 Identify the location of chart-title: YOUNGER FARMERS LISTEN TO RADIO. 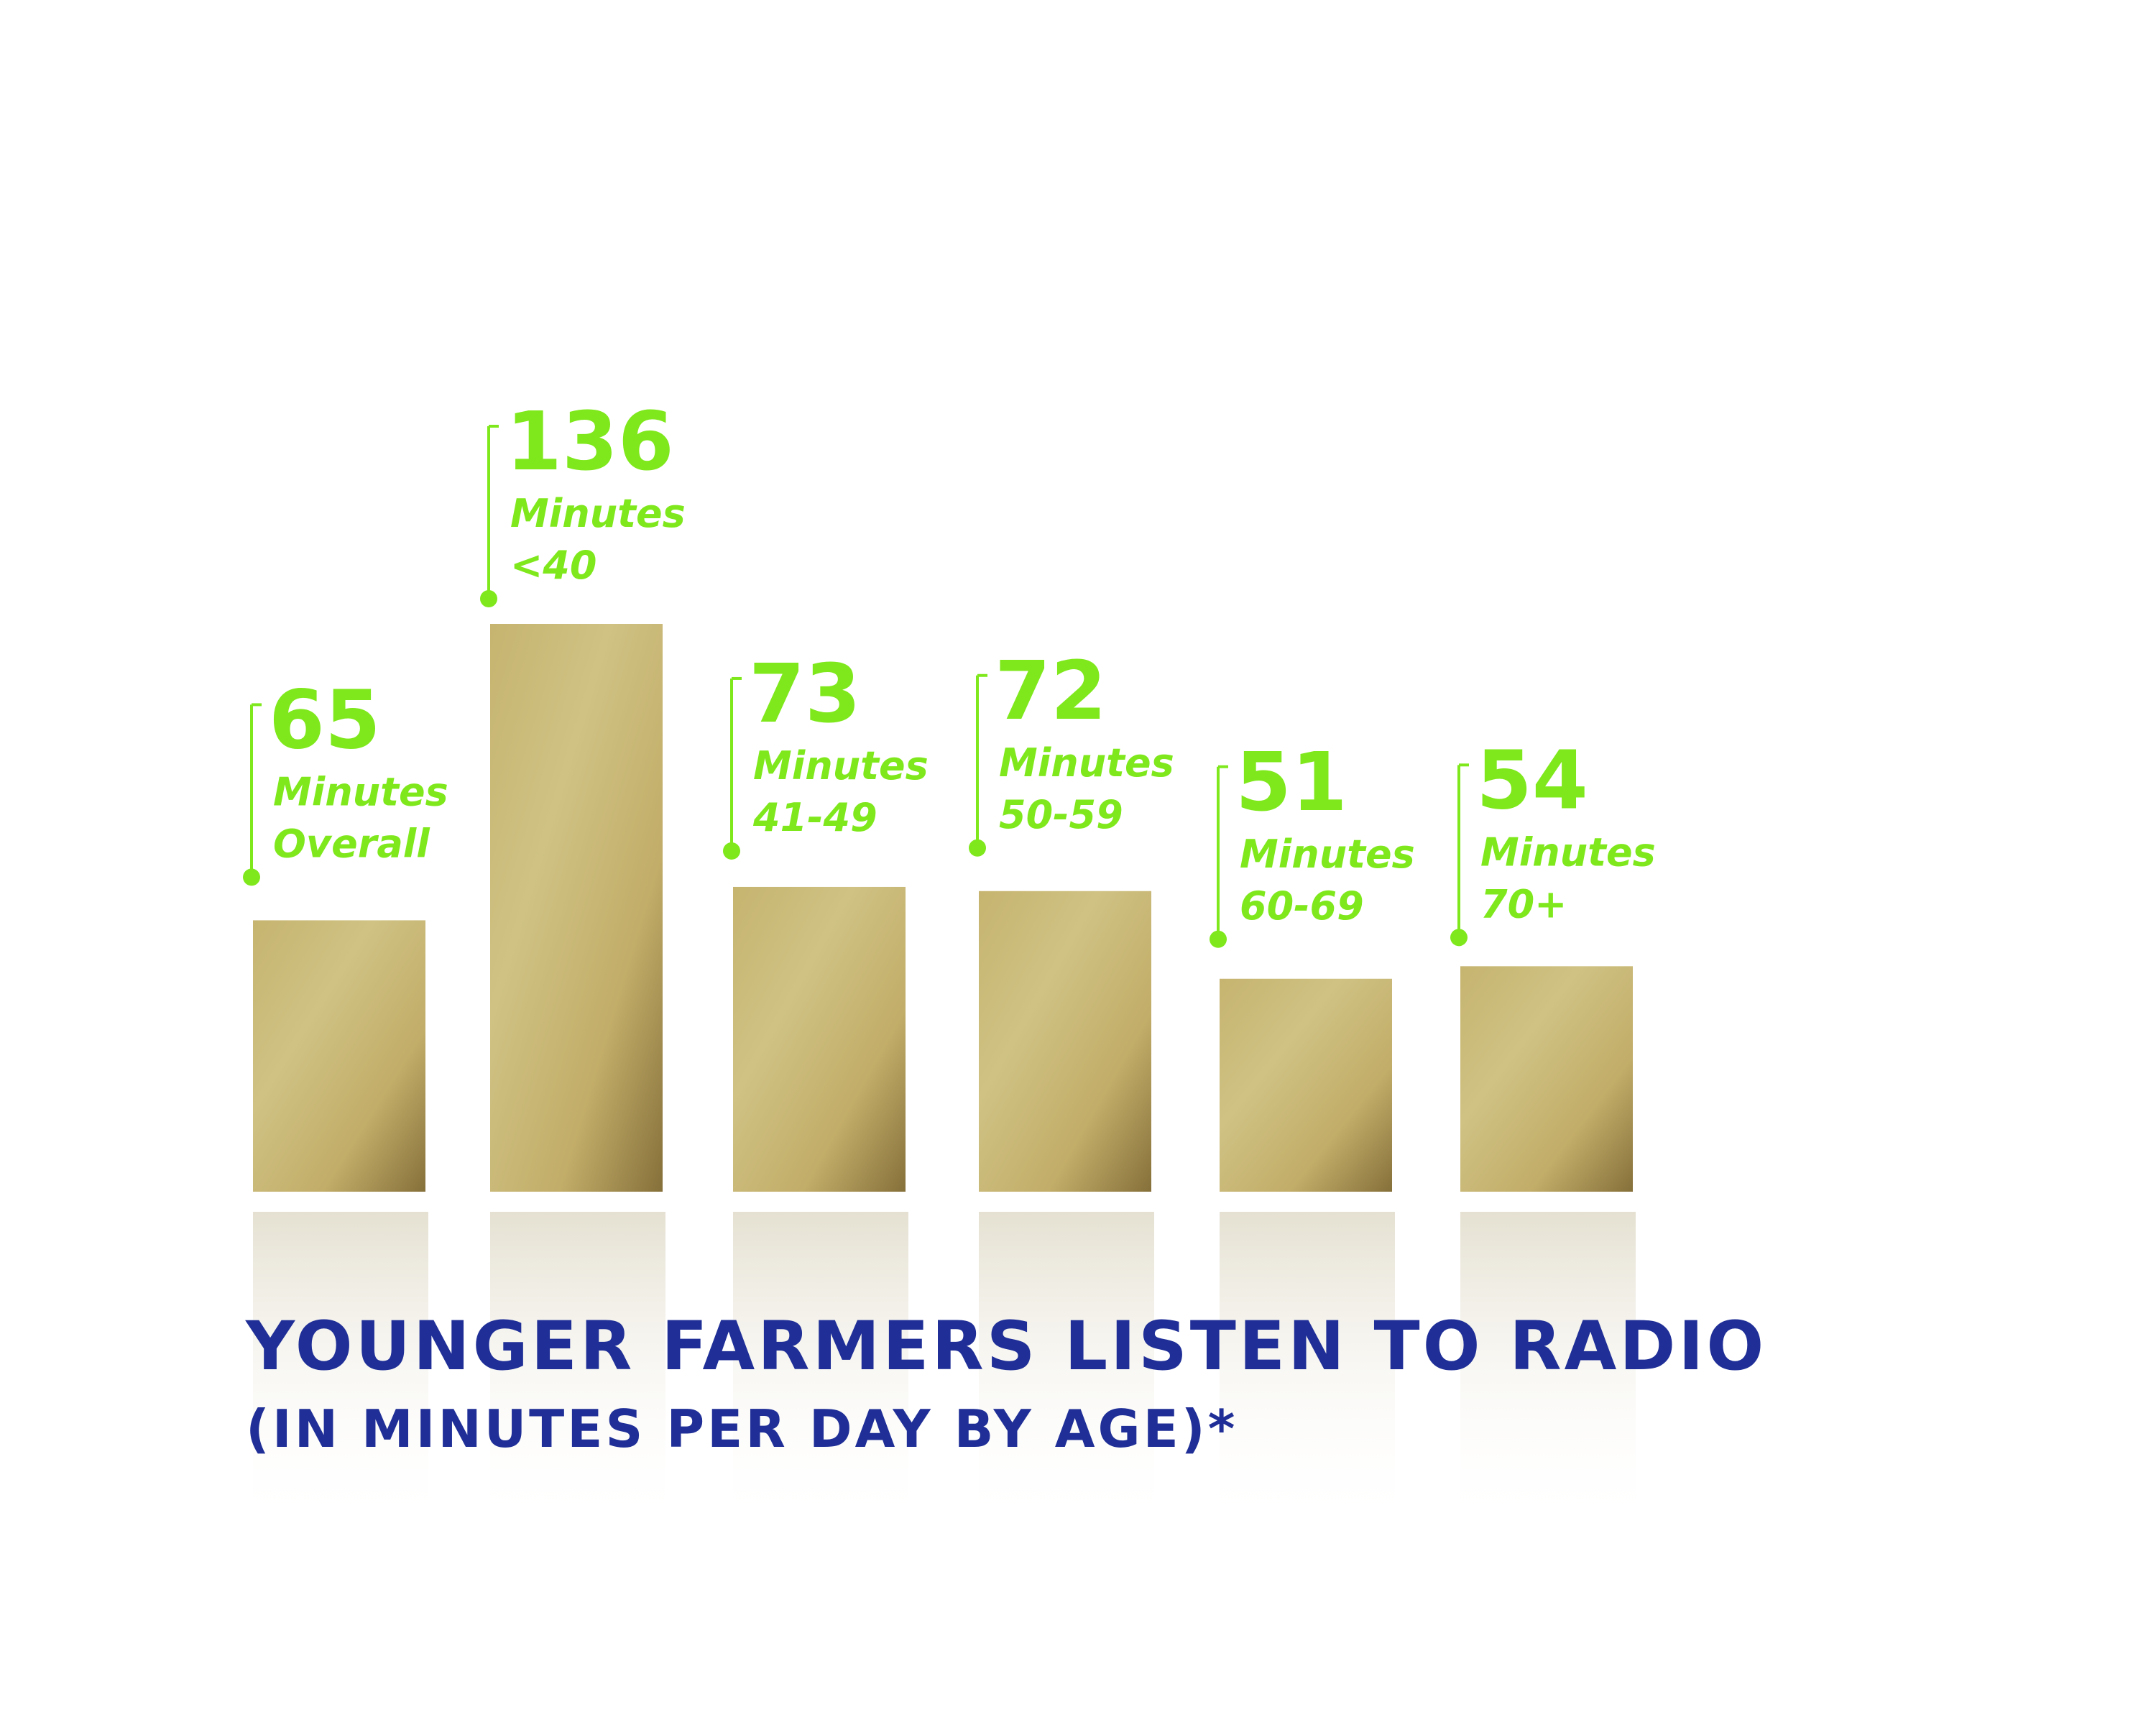
(1005, 1346).